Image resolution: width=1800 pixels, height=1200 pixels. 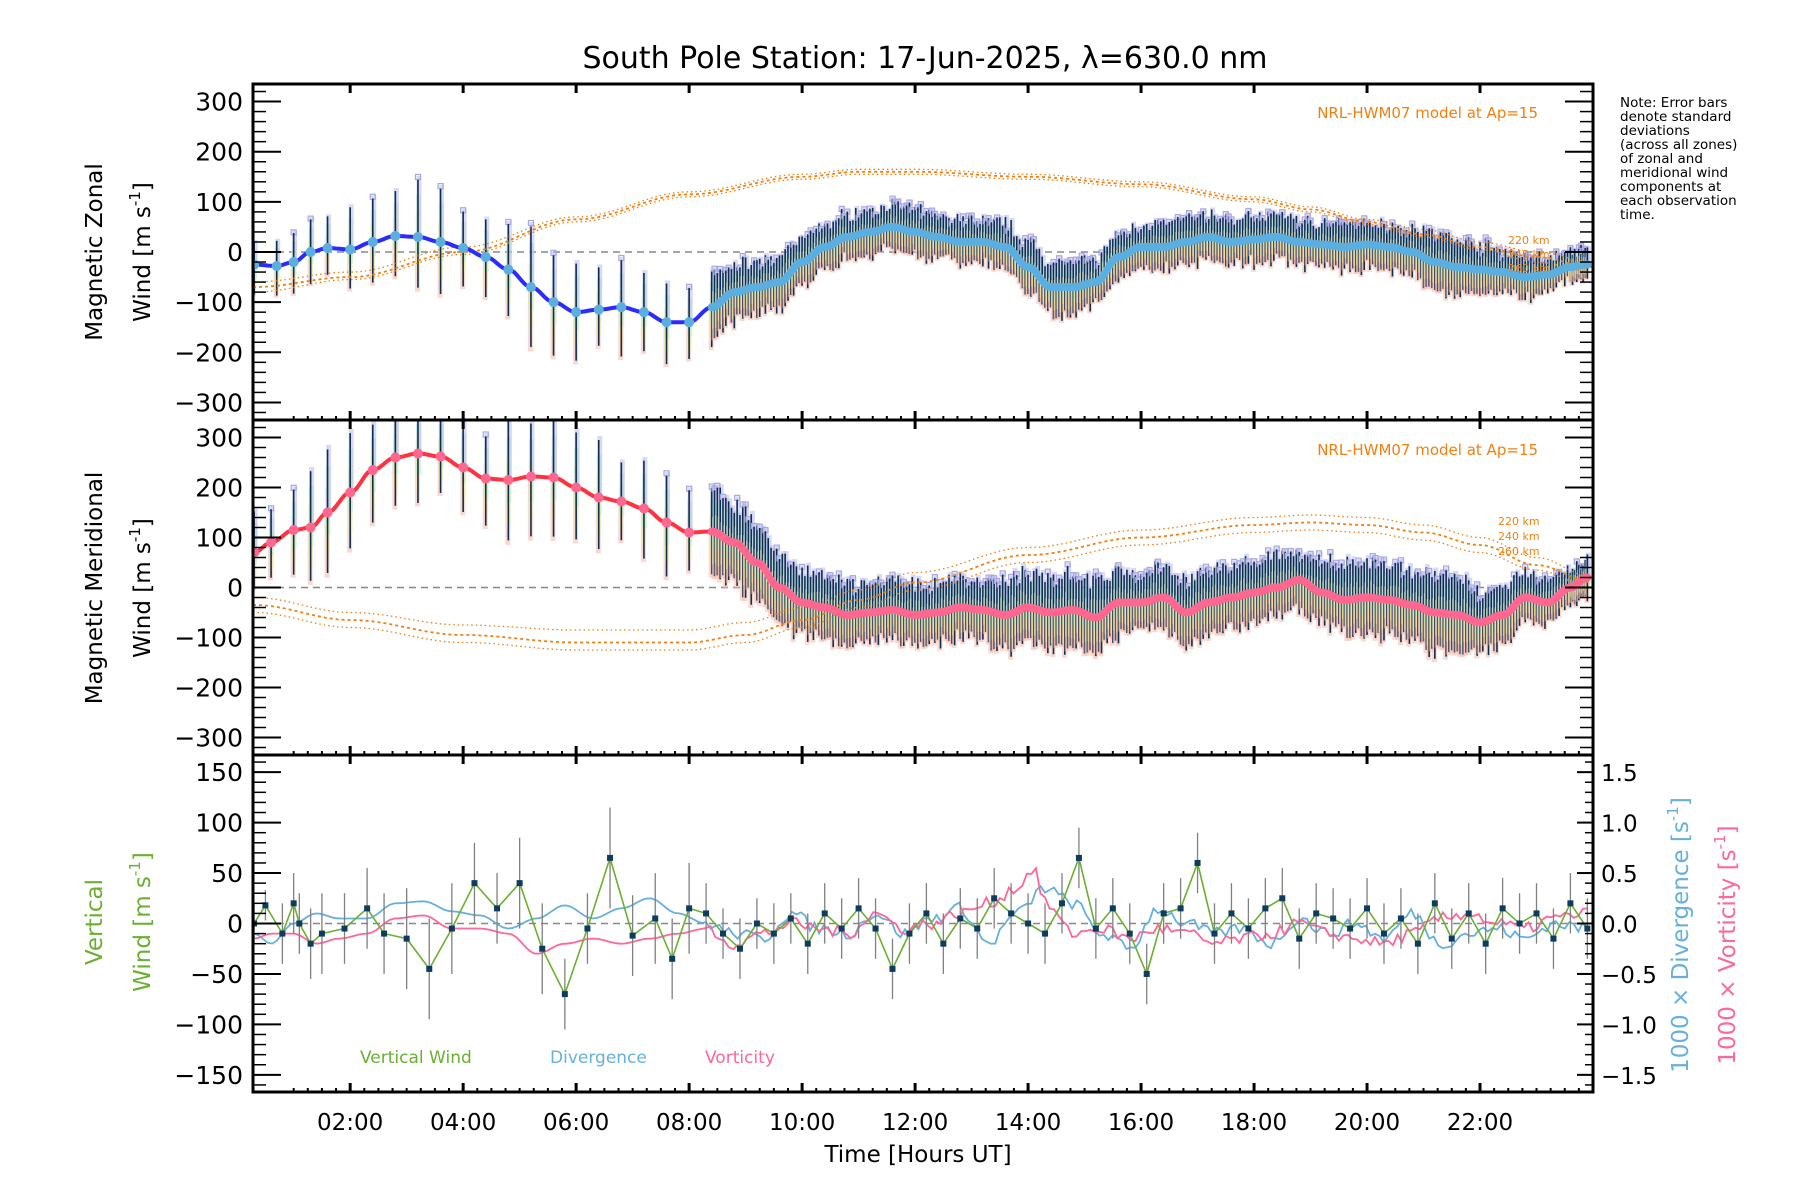 I want to click on right-tick-label: 0.0, so click(x=1619, y=926).